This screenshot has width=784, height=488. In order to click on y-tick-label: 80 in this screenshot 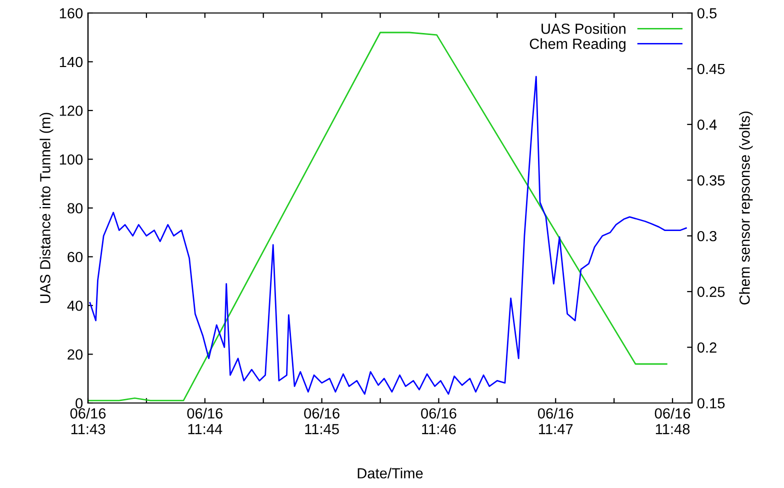, I will do `click(75, 208)`.